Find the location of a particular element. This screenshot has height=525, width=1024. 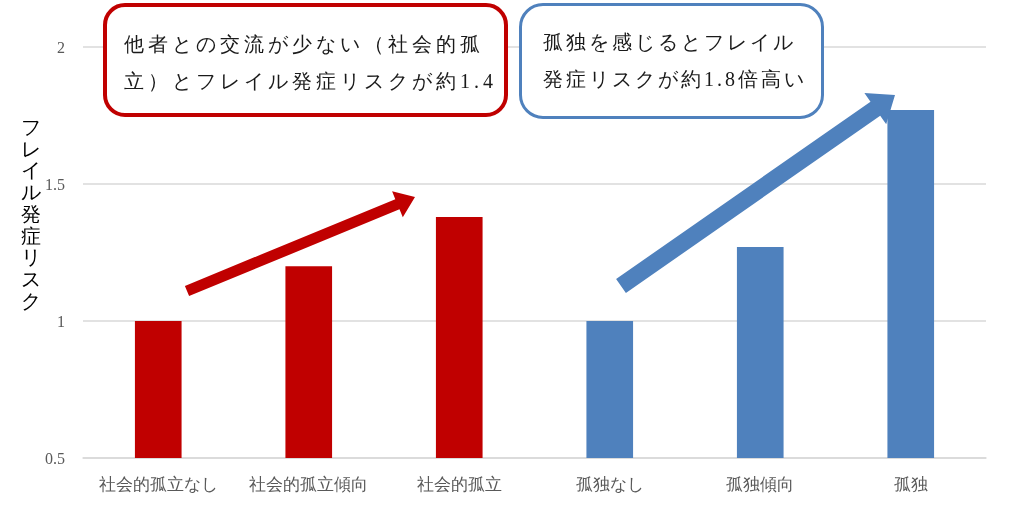

x-tick-label: 社会的孤立 is located at coordinates (459, 484).